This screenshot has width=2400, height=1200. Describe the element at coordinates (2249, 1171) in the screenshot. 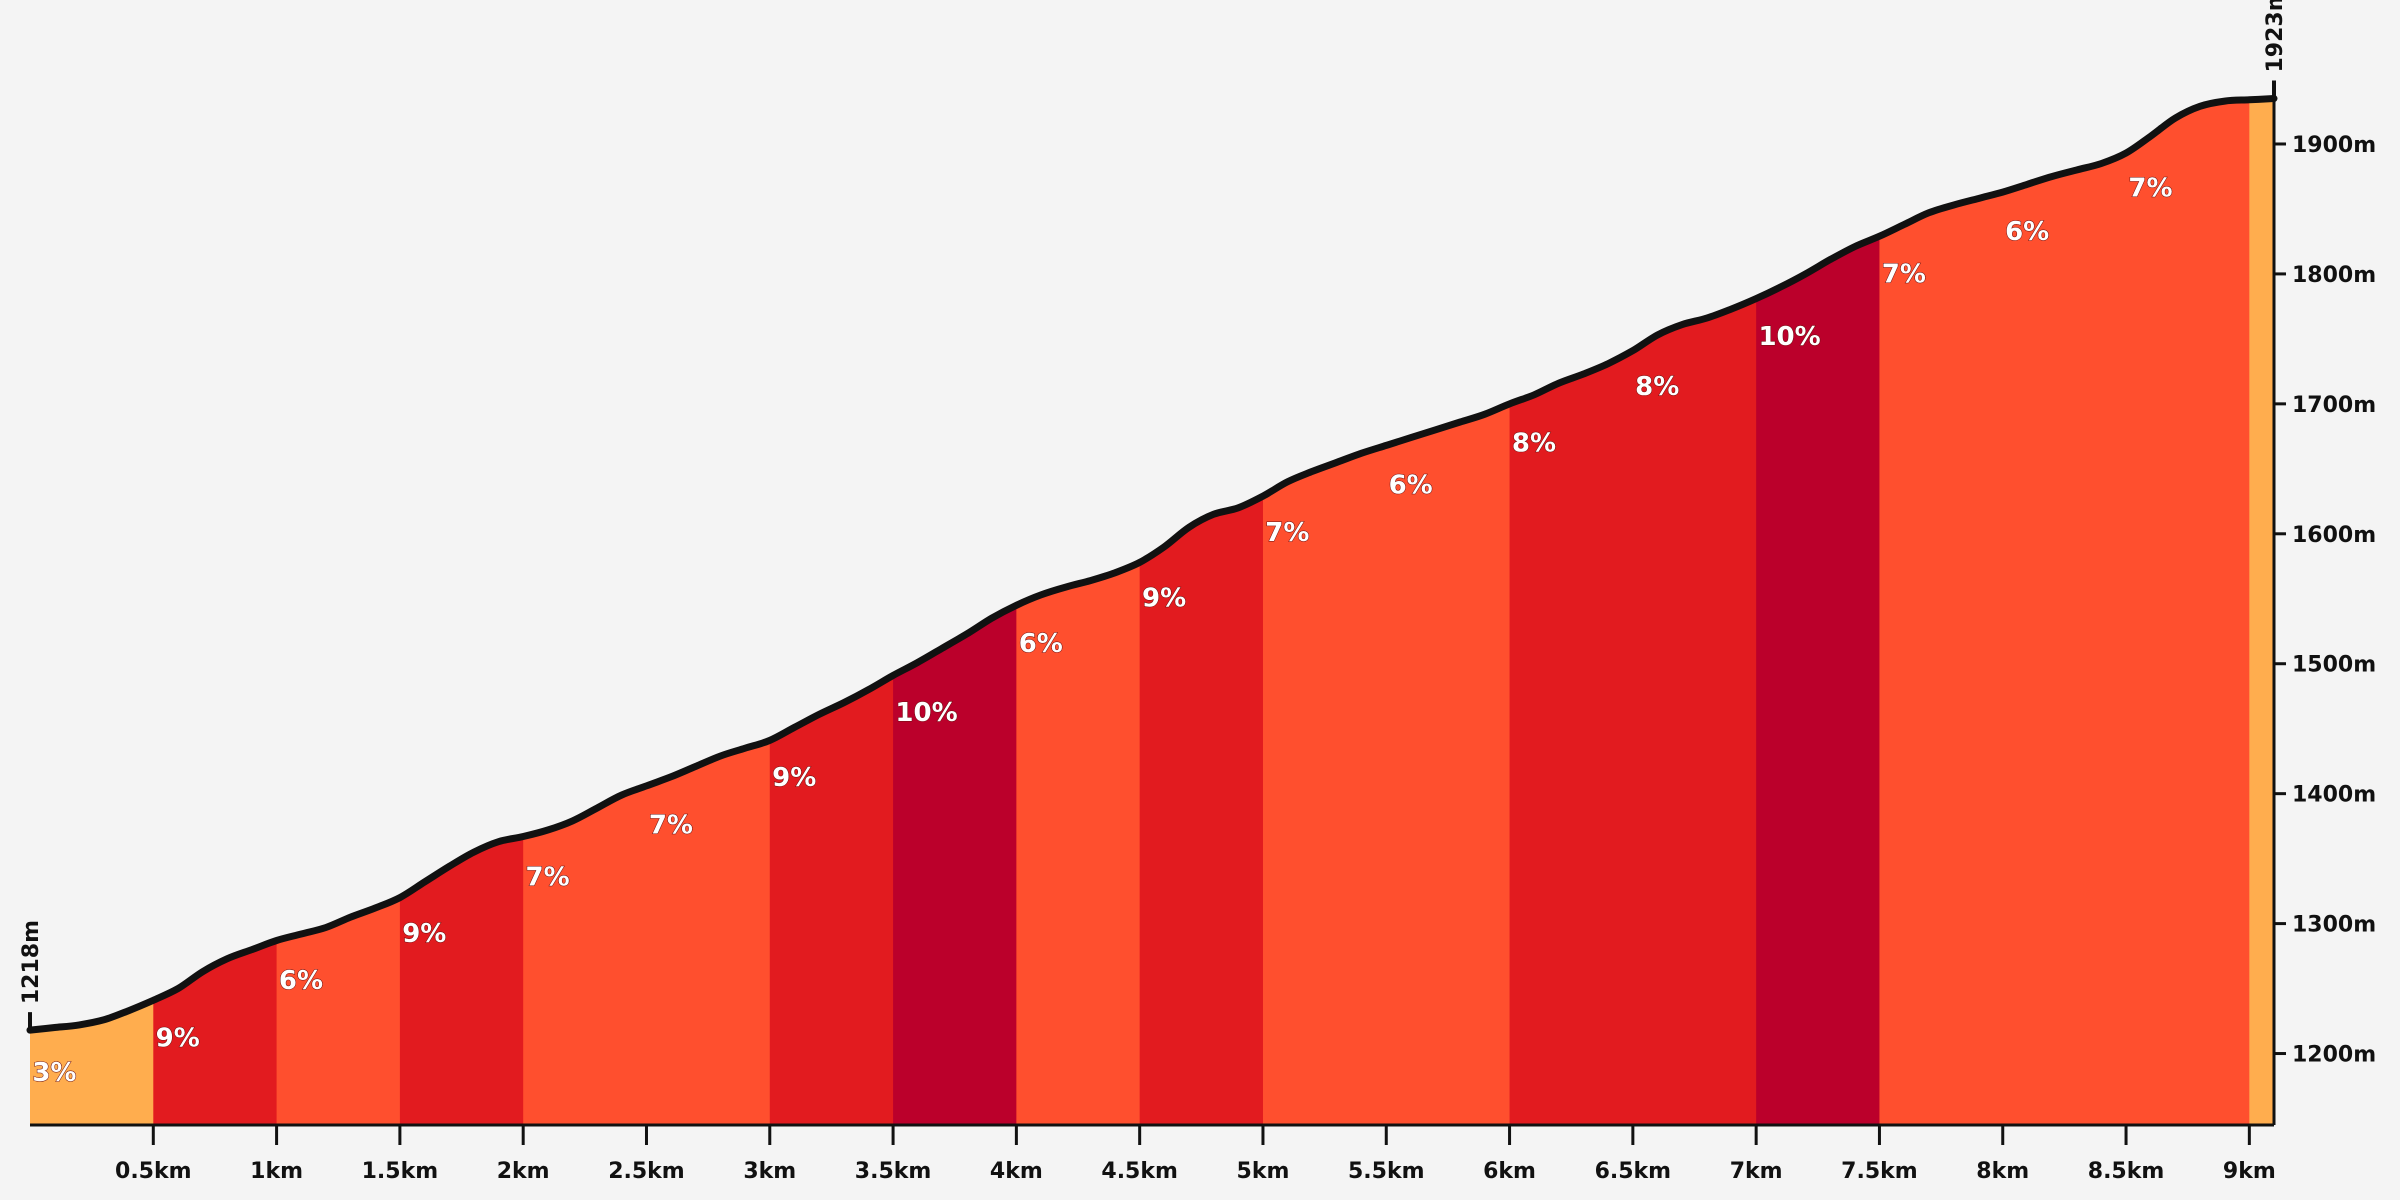

I see `x-tick-label: 9km` at that location.